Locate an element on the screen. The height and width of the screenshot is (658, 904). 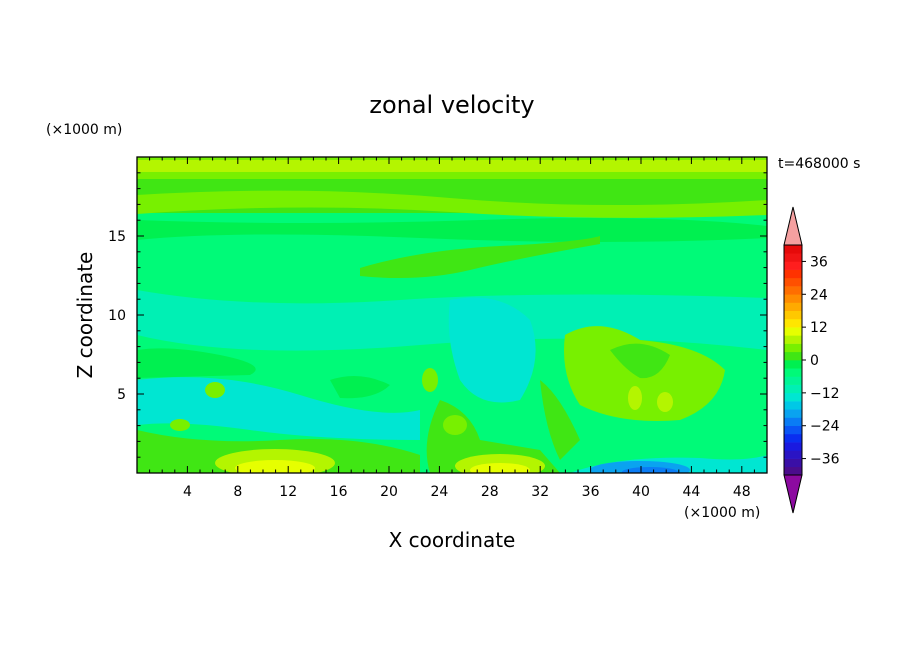
colorbar-tick-label: 36 is located at coordinates (819, 262).